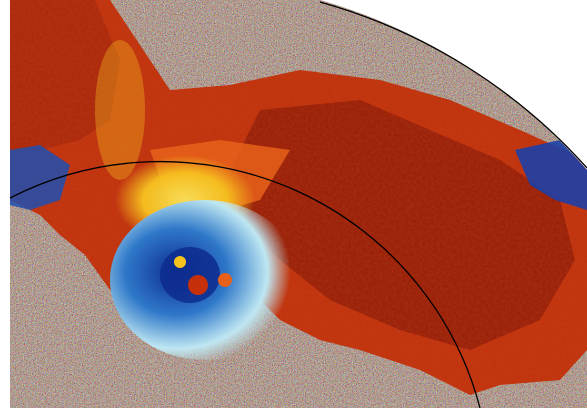  Describe the element at coordinates (40, 177) in the screenshot. I see `inbound-patch-left` at that location.